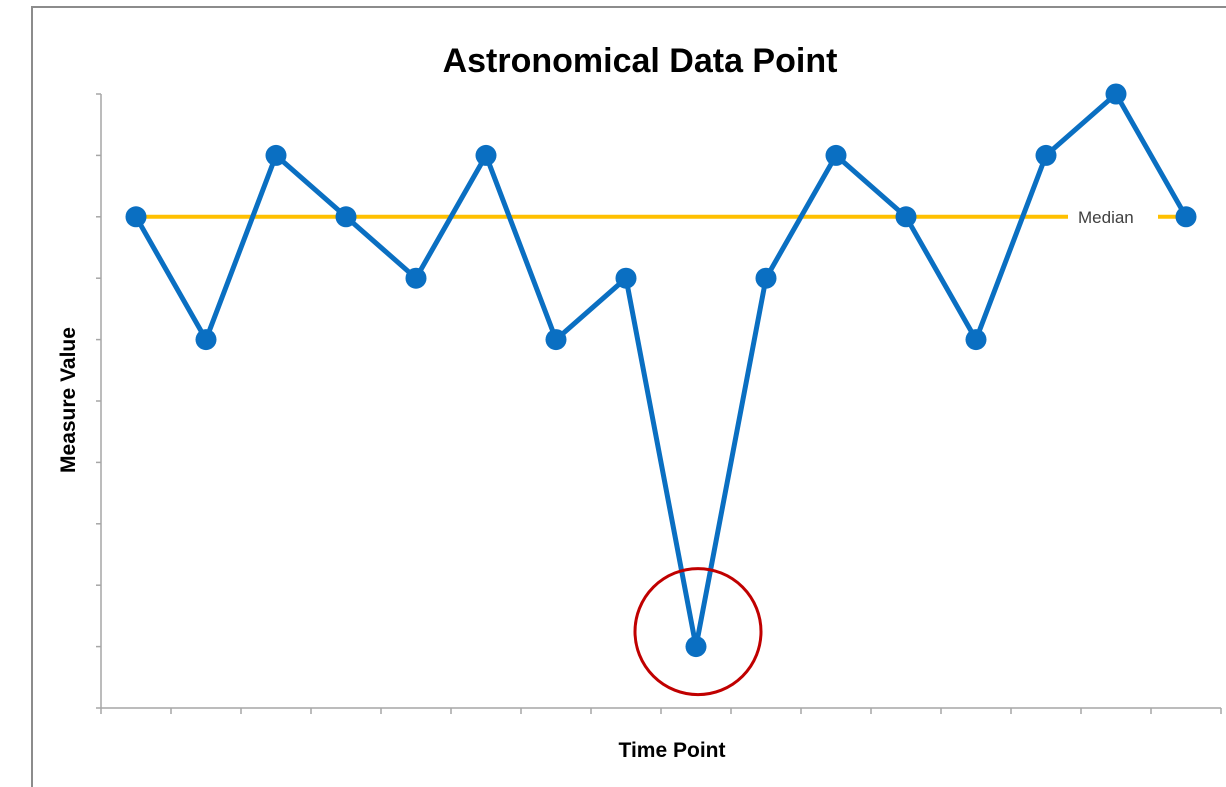 This screenshot has height=787, width=1226. I want to click on highlight-group, so click(698, 632).